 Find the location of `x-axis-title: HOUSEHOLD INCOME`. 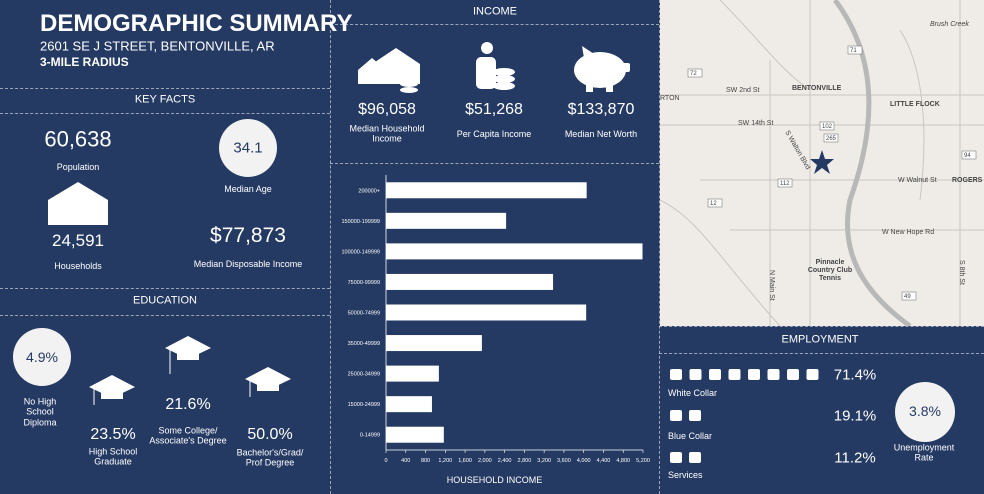

x-axis-title: HOUSEHOLD INCOME is located at coordinates (495, 480).